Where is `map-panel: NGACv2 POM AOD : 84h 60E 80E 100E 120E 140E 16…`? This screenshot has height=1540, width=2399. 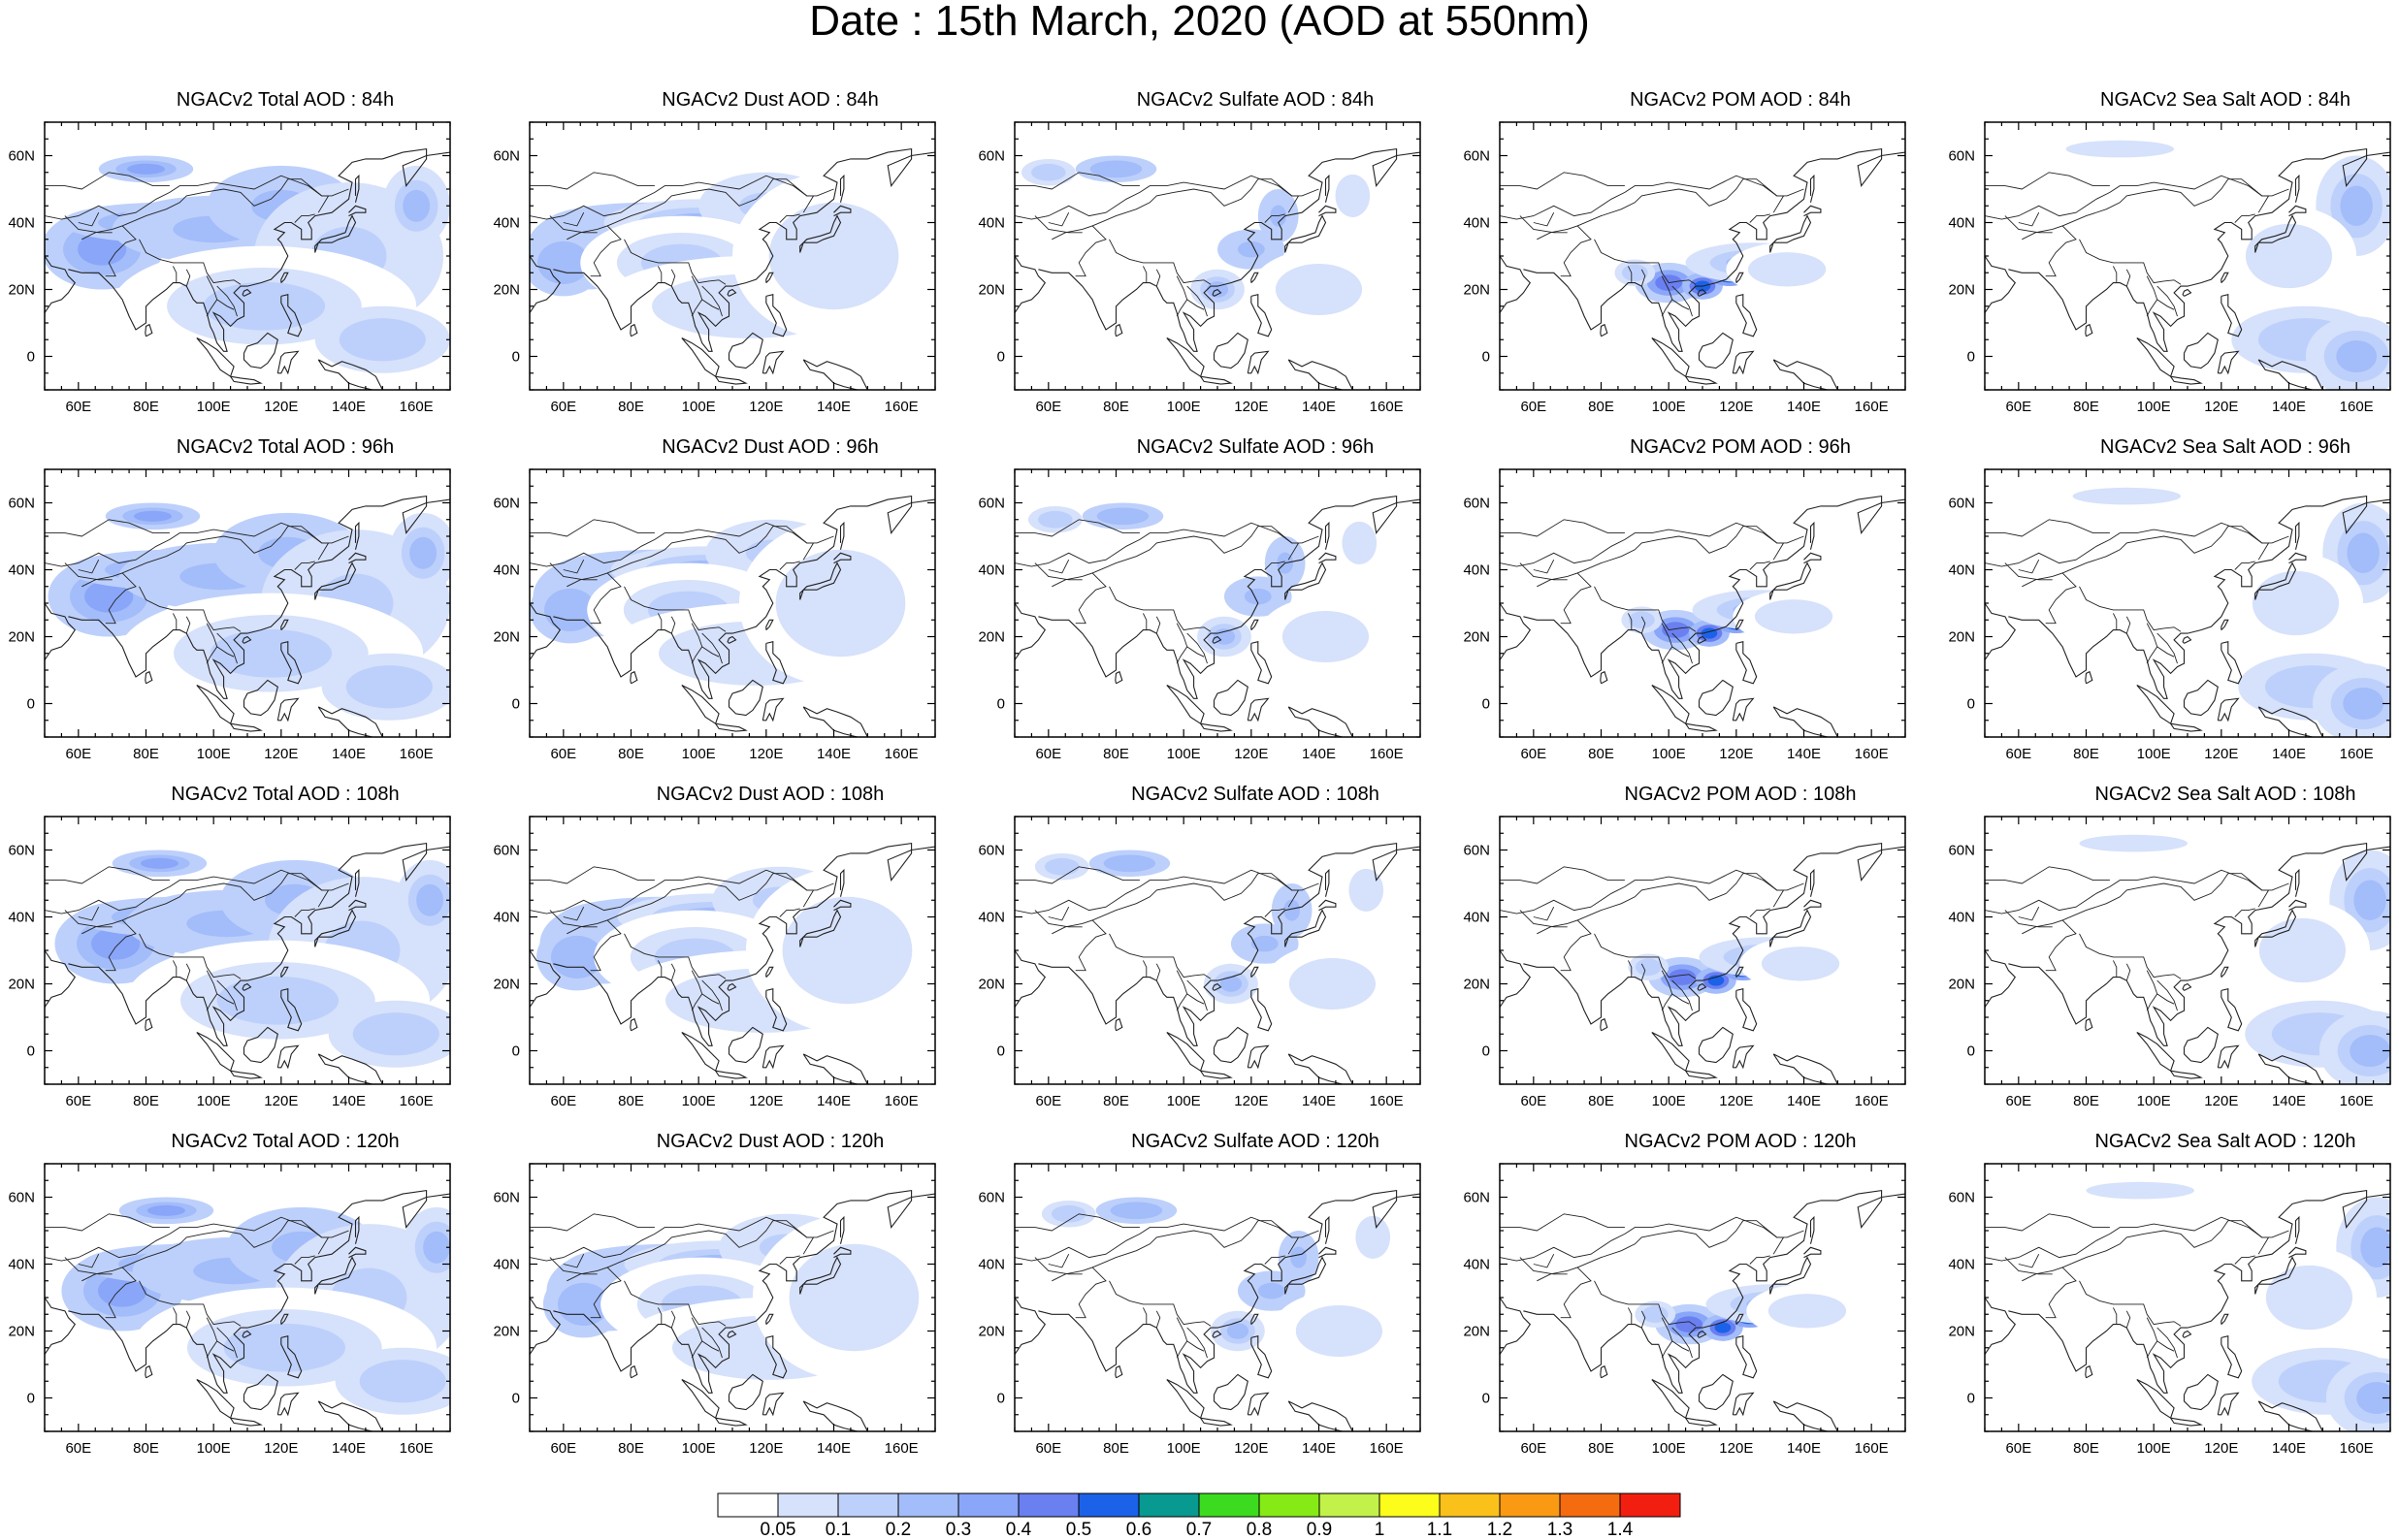 map-panel: NGACv2 POM AOD : 84h 60E 80E 100E 120E 140E 16… is located at coordinates (1723, 207).